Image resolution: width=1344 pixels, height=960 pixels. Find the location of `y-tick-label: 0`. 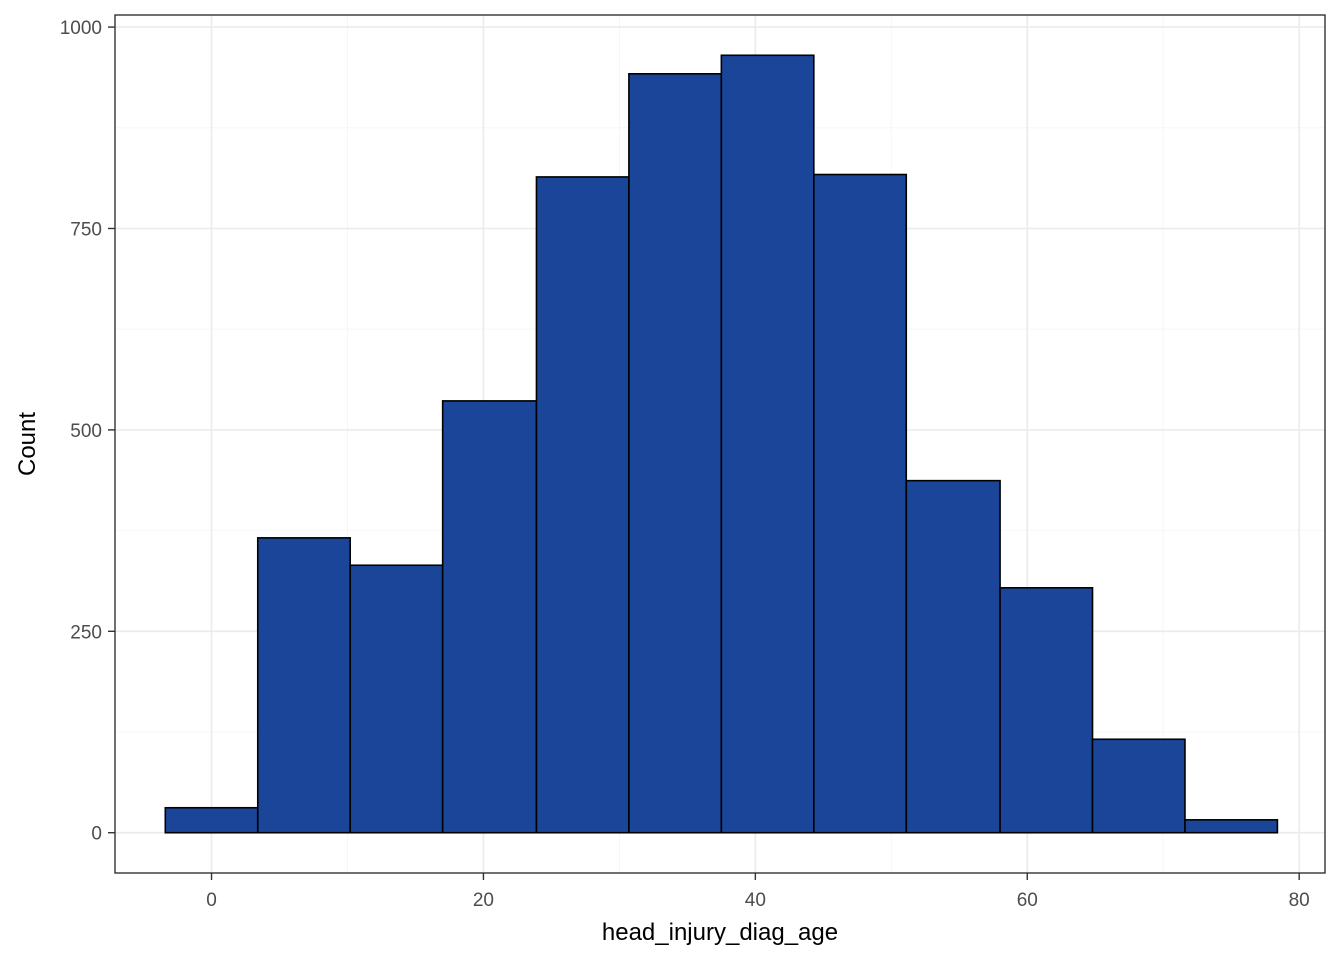

y-tick-label: 0 is located at coordinates (96, 834).